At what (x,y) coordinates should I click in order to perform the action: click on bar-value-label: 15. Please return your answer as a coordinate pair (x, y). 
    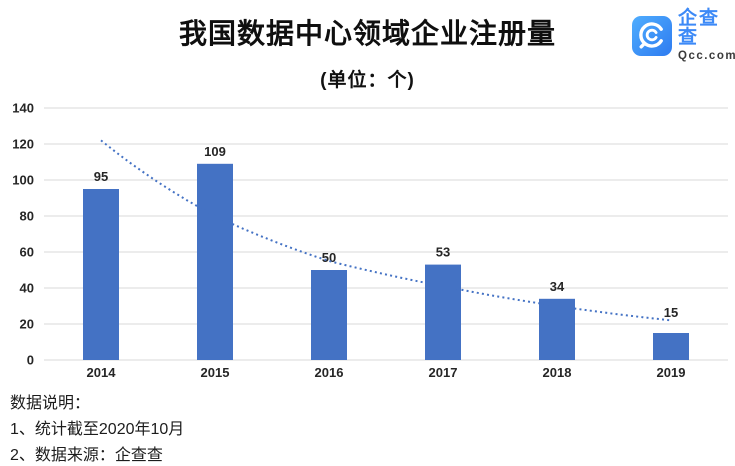
    Looking at the image, I should click on (671, 312).